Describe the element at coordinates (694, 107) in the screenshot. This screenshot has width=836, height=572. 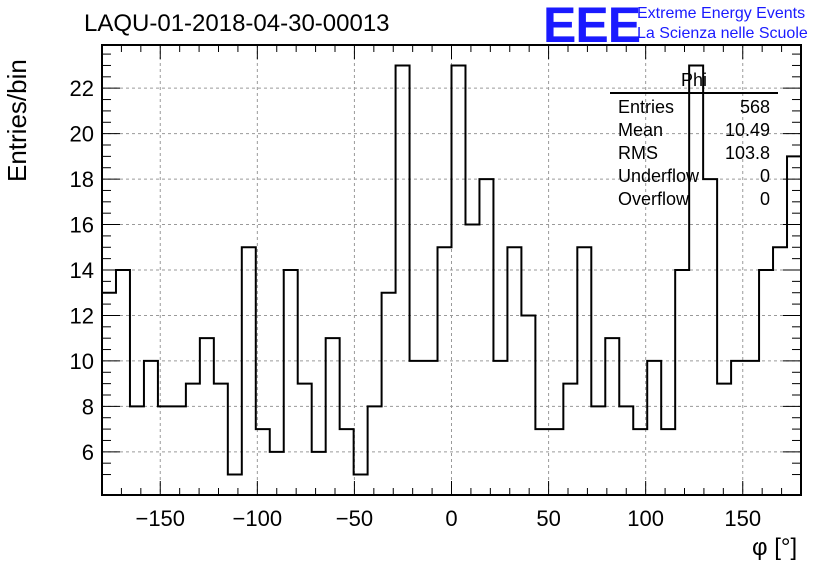
I see `stats-row-entries: Entries 568` at that location.